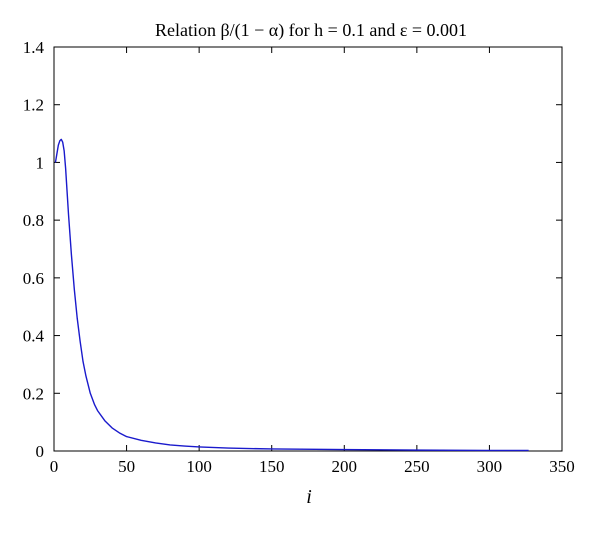 The image size is (600, 533). What do you see at coordinates (199, 466) in the screenshot?
I see `x-tick-label: 100` at bounding box center [199, 466].